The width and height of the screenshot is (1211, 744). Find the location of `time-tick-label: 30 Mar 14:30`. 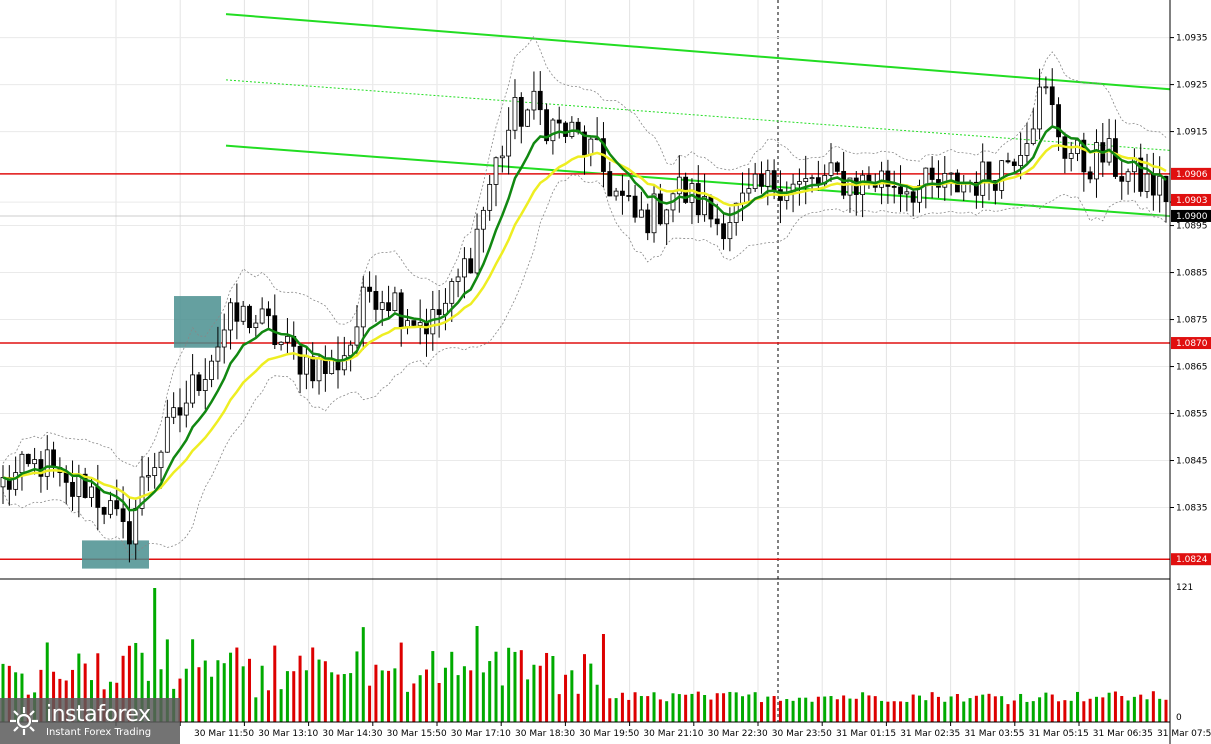

time-tick-label: 30 Mar 14:30 is located at coordinates (352, 734).